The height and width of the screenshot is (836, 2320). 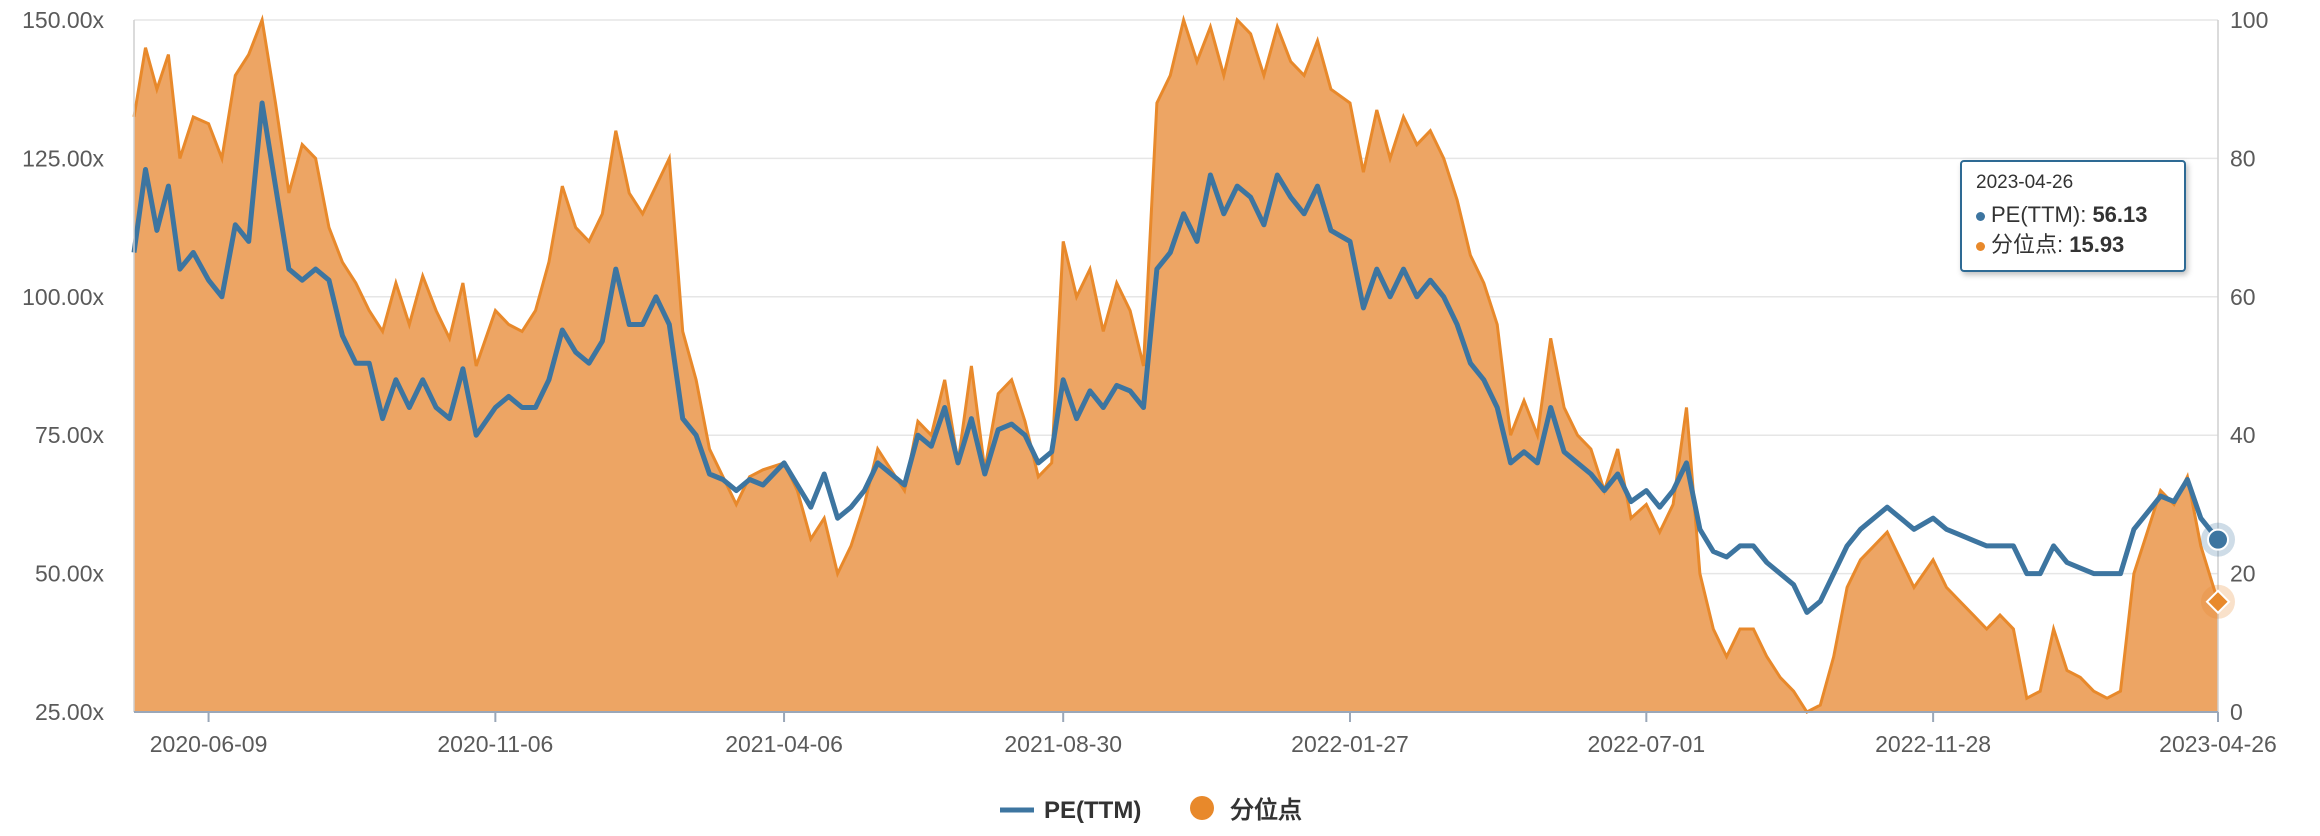 What do you see at coordinates (1266, 810) in the screenshot?
I see `legend-pct-label: 分位点` at bounding box center [1266, 810].